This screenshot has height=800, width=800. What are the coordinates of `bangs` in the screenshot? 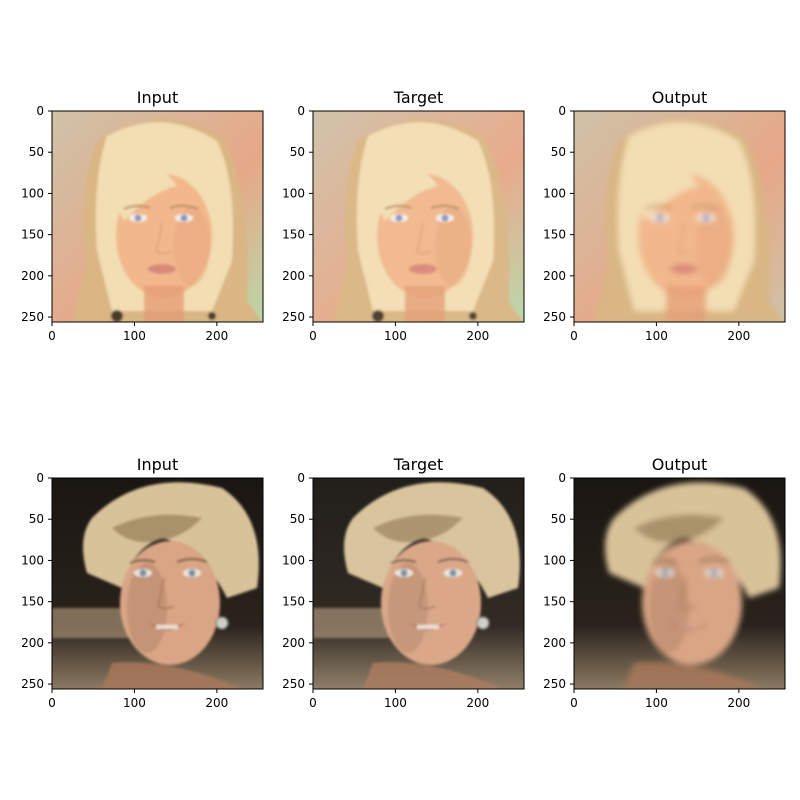 It's located at (665, 185).